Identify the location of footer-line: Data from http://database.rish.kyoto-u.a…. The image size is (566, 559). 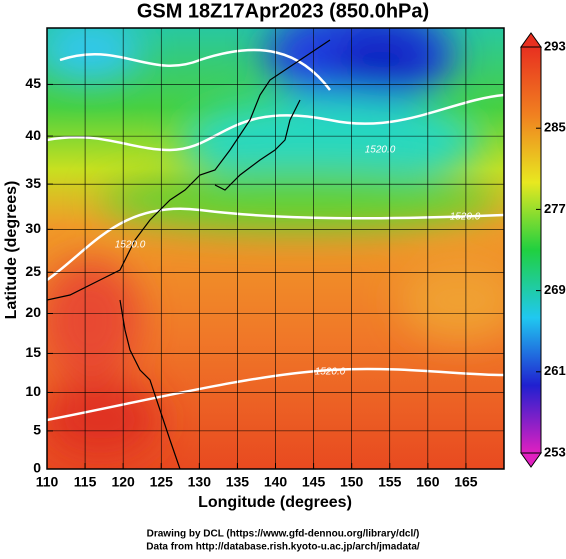
(283, 547).